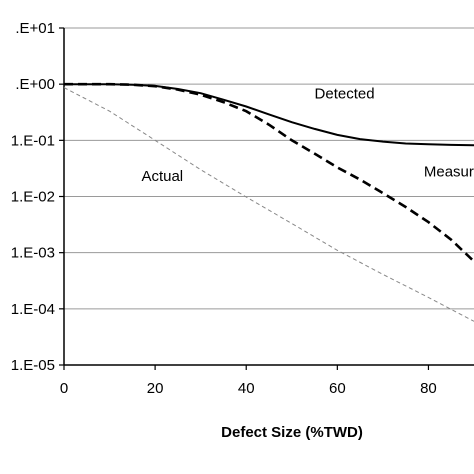 The image size is (474, 474). What do you see at coordinates (292, 432) in the screenshot?
I see `x-axis-label: Defect Size (%TWD)` at bounding box center [292, 432].